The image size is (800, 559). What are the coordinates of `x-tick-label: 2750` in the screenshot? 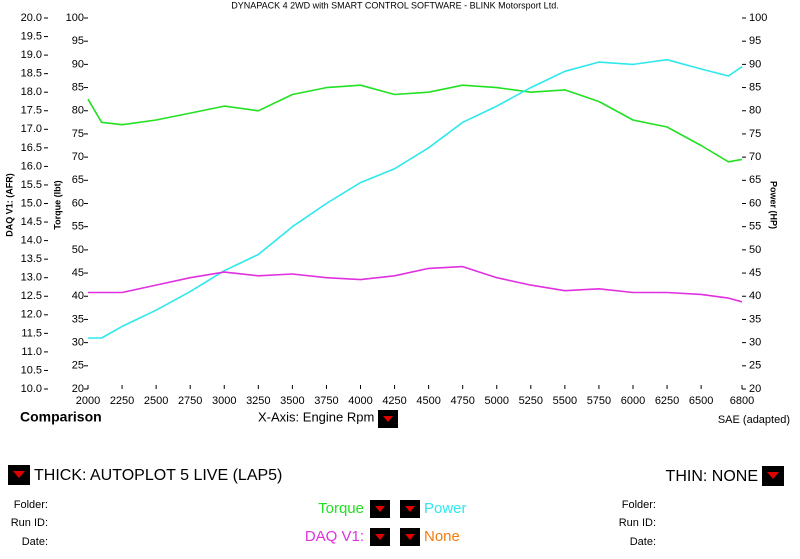 It's located at (190, 401).